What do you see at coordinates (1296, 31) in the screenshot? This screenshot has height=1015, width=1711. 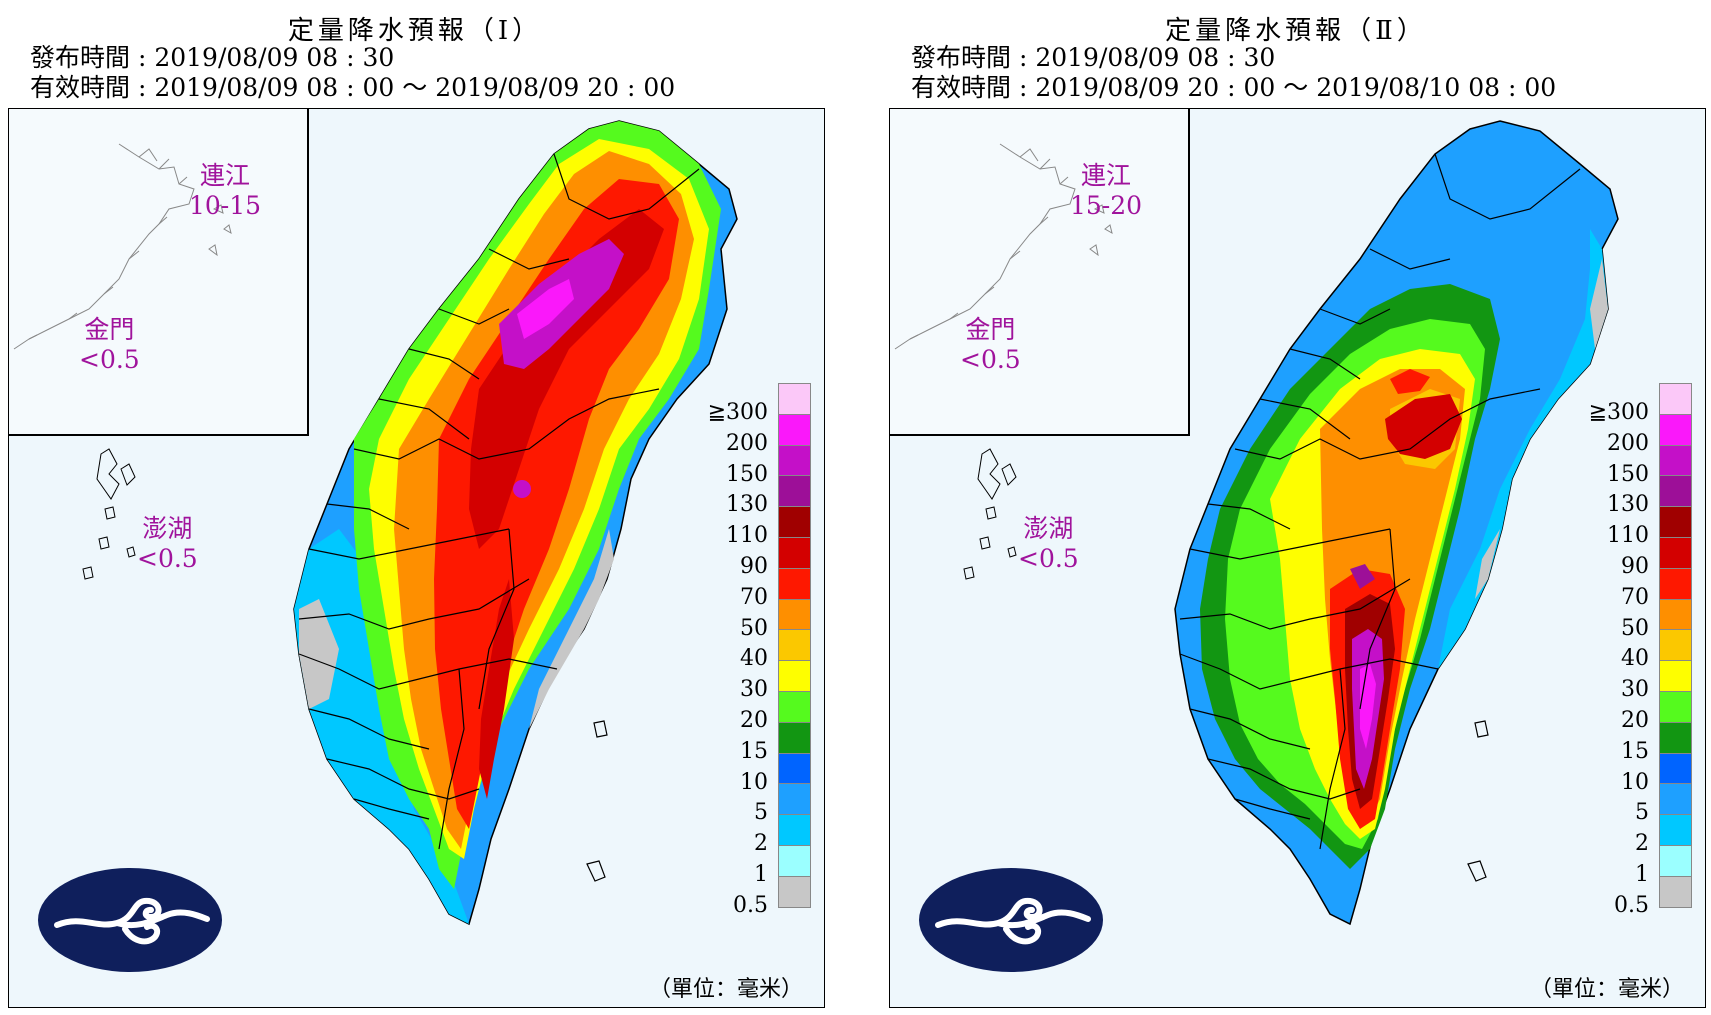 I see `panel-title: 定量降水預報（Ⅱ）` at bounding box center [1296, 31].